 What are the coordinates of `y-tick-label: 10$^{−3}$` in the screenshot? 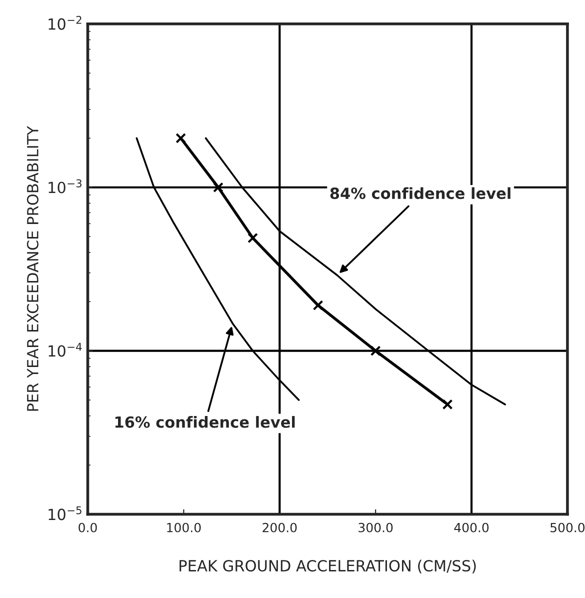 It's located at (65, 186).